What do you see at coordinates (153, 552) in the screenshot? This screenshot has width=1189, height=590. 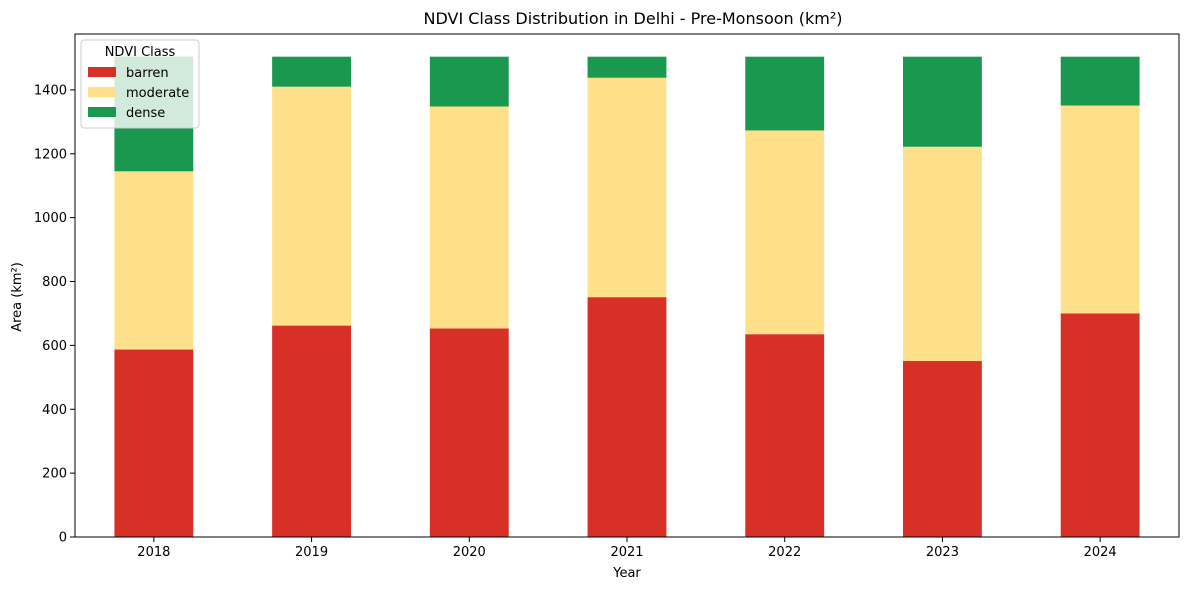 I see `x-tick-label: 2018` at bounding box center [153, 552].